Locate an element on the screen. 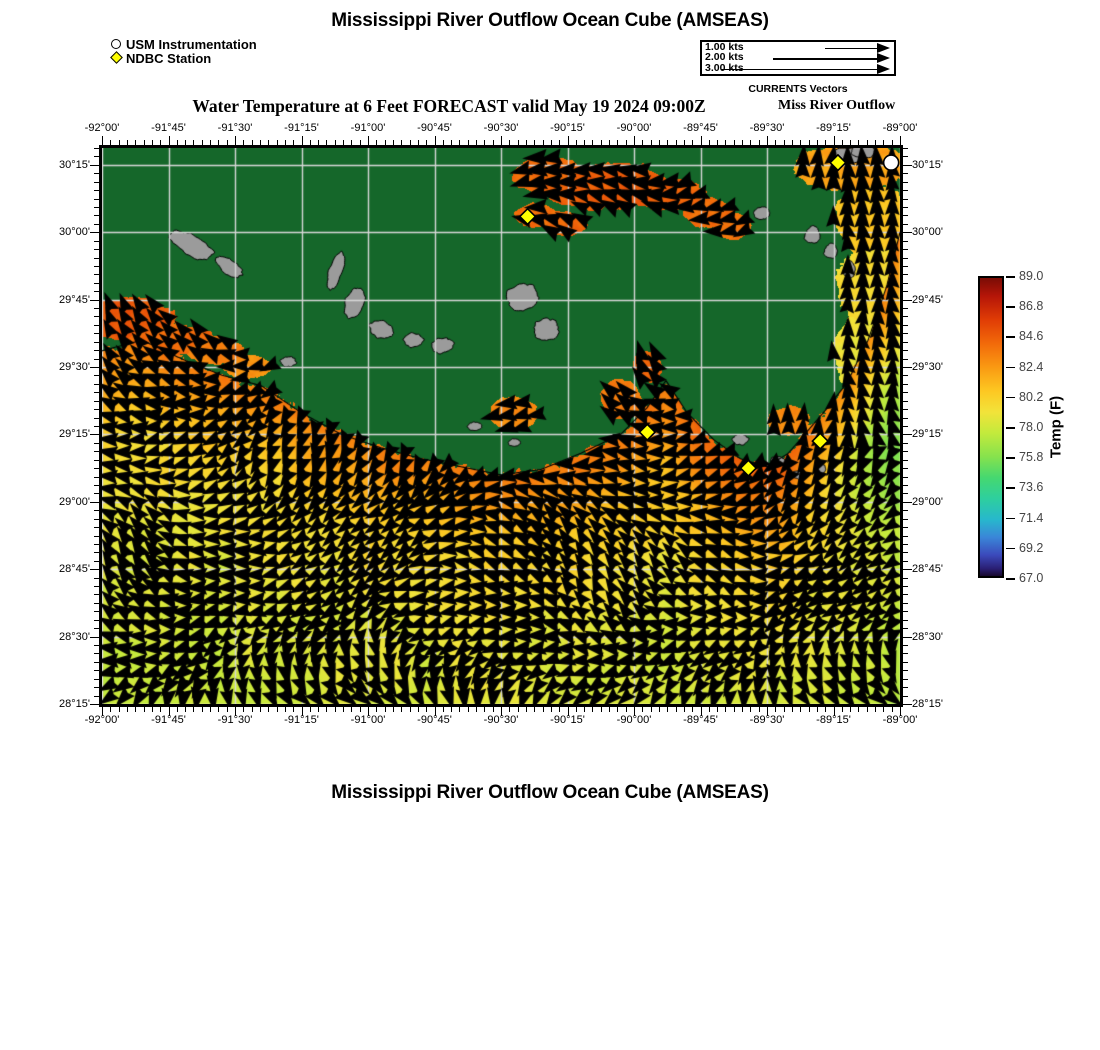 This screenshot has width=1100, height=1050. lon-tick-label-top: -89°00' is located at coordinates (900, 128).